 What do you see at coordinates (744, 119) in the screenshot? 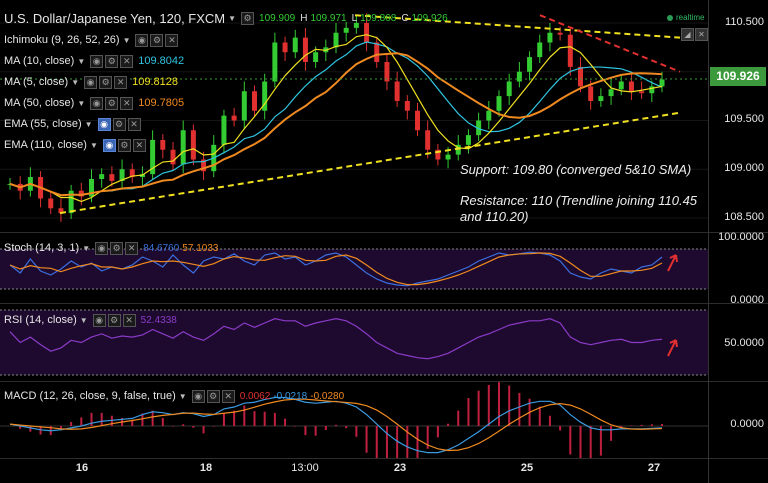
I see `price-tick: 109.500` at bounding box center [744, 119].